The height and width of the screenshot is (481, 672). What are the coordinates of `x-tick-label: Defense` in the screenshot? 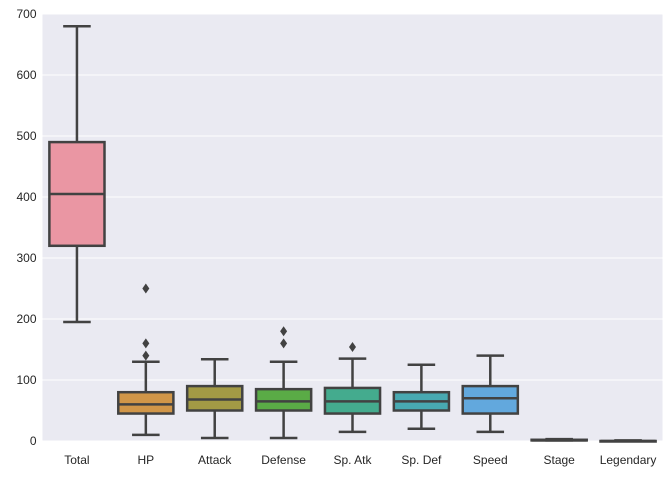 It's located at (283, 460).